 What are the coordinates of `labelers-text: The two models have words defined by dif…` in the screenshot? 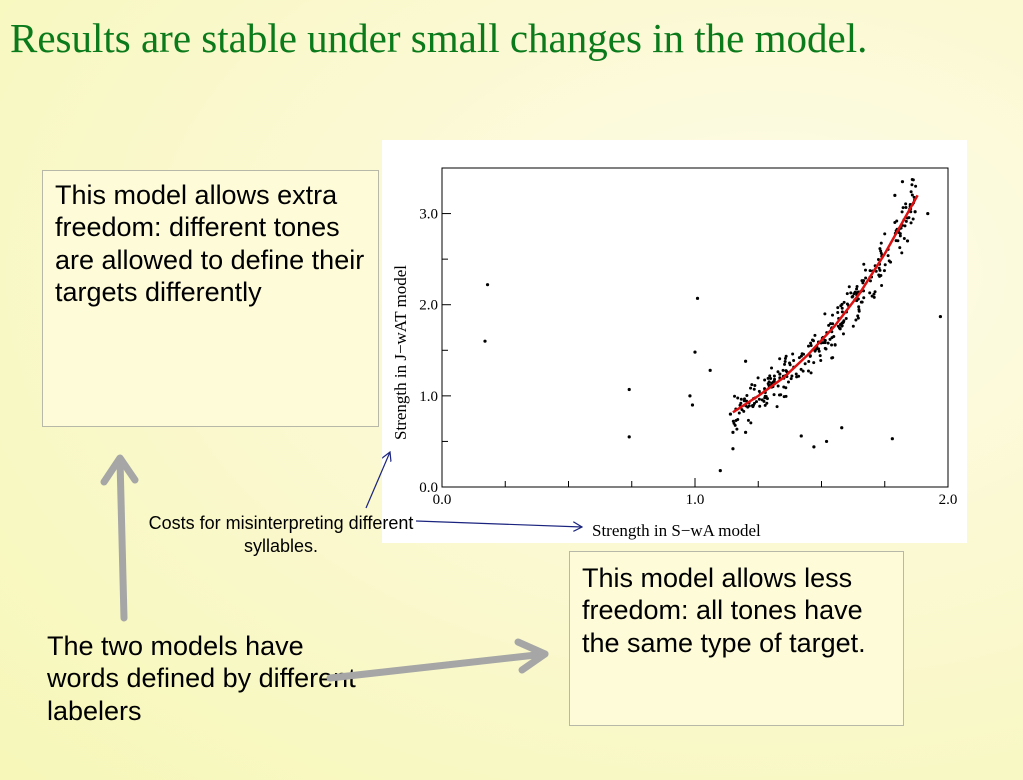 It's located at (201, 678).